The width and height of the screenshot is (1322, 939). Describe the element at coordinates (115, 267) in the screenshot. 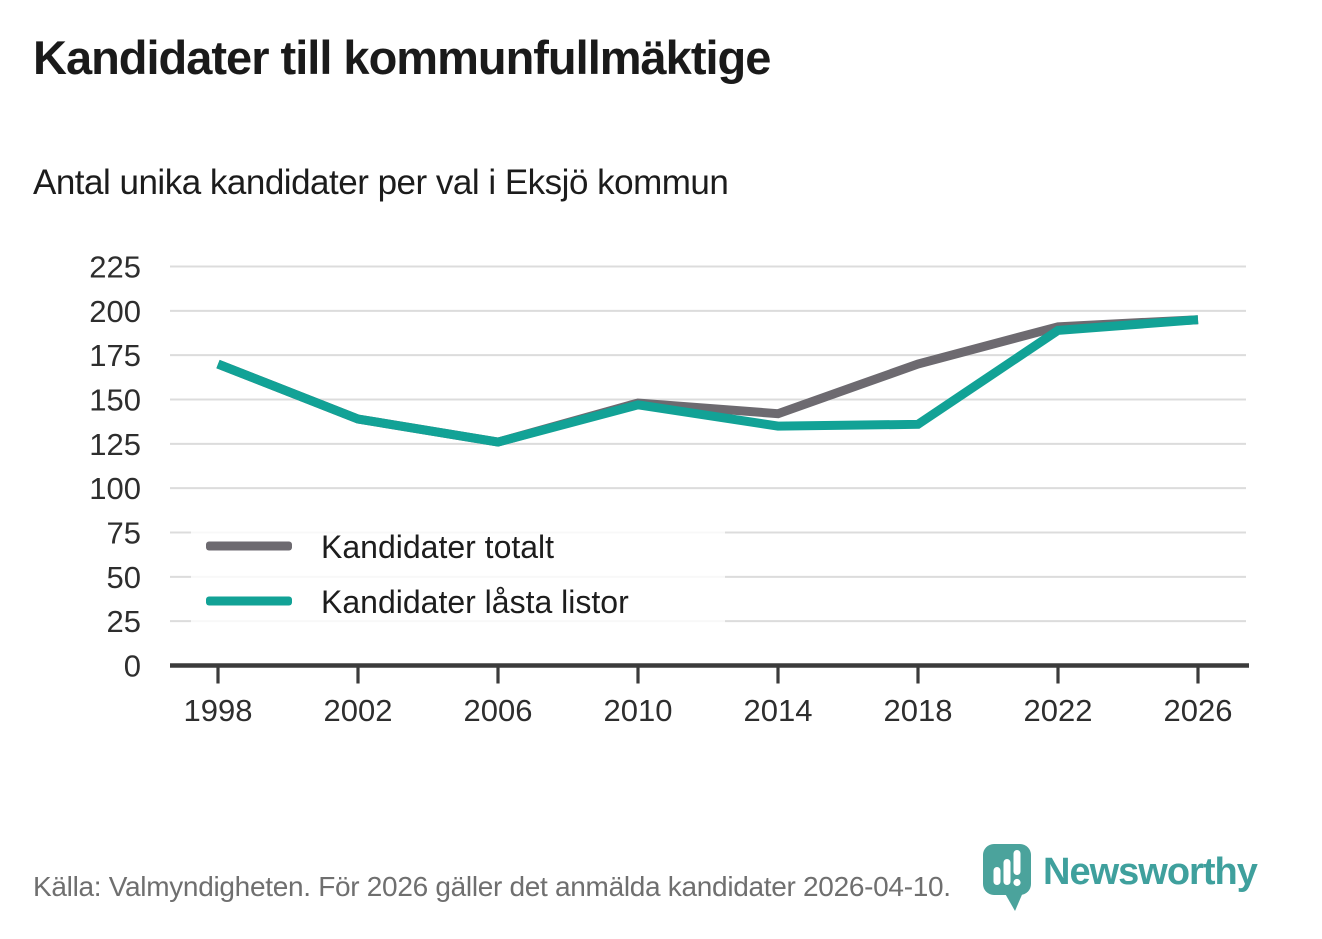

I see `y-axis-label: 225` at that location.